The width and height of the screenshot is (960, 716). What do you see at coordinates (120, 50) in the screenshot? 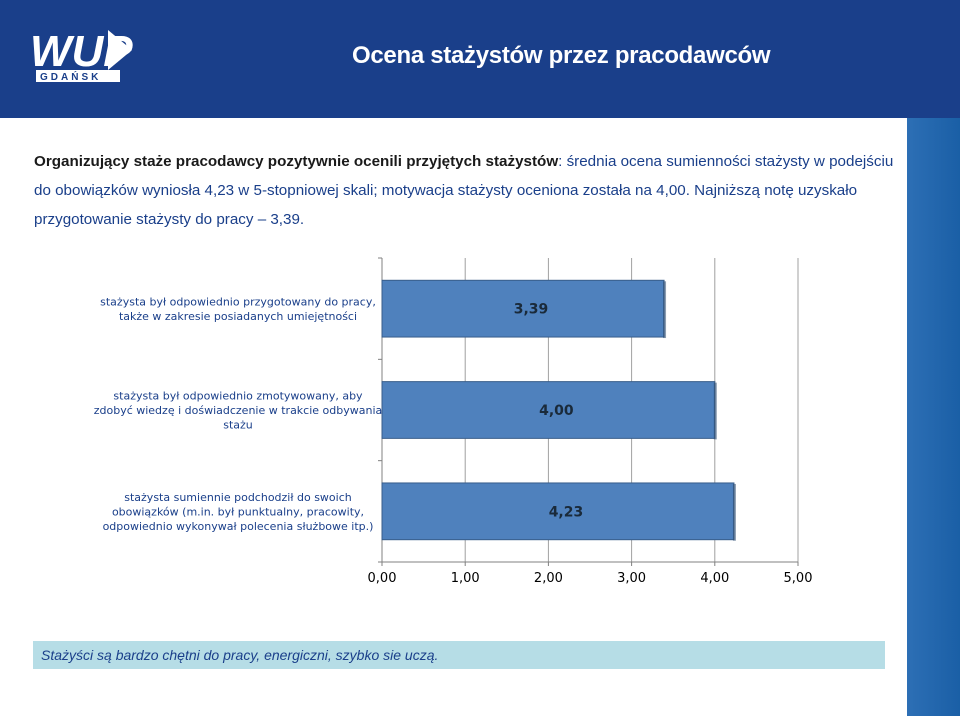
I see `logo-arrow` at bounding box center [120, 50].